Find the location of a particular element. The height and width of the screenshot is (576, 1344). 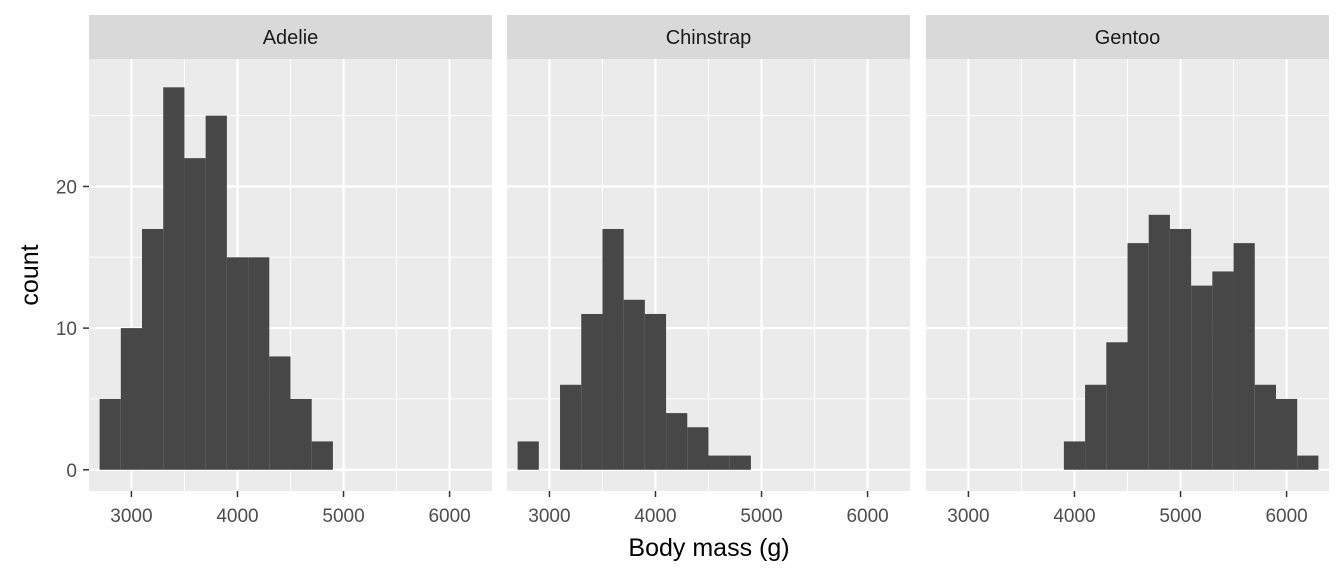

y-axis: 0 10 20 is located at coordinates (72, 329).